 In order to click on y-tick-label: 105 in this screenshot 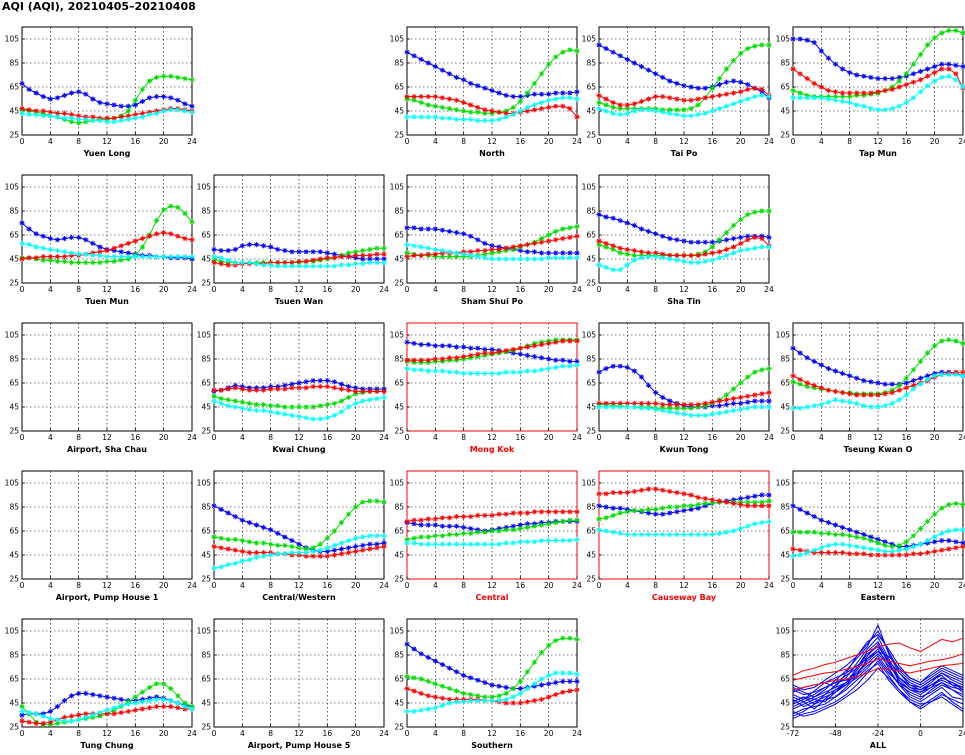, I will do `click(12, 187)`.